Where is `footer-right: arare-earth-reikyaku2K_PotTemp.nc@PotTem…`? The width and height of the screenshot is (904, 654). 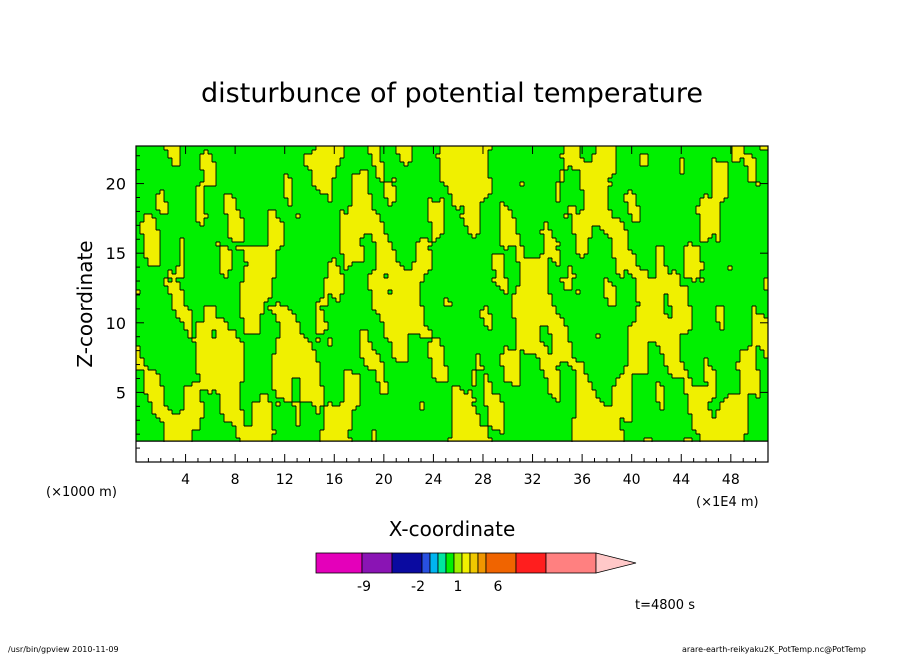 footer-right: arare-earth-reikyaku2K_PotTemp.nc@PotTem… is located at coordinates (774, 649).